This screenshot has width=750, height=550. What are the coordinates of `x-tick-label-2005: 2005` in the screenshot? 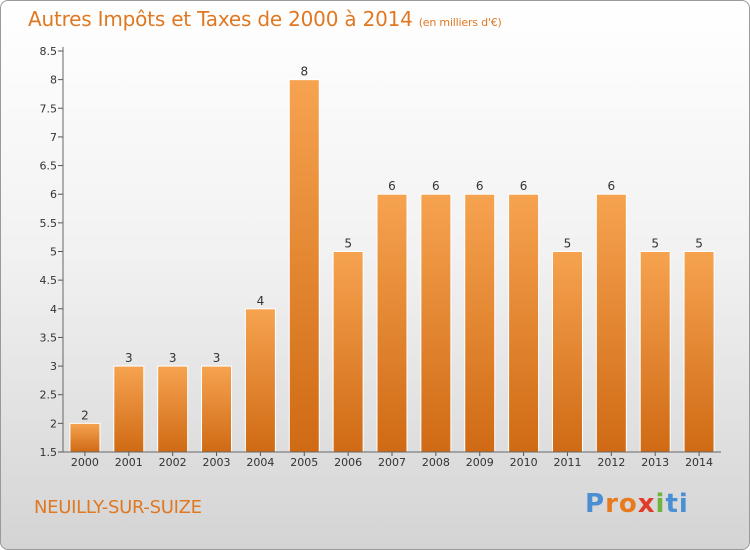 It's located at (304, 462).